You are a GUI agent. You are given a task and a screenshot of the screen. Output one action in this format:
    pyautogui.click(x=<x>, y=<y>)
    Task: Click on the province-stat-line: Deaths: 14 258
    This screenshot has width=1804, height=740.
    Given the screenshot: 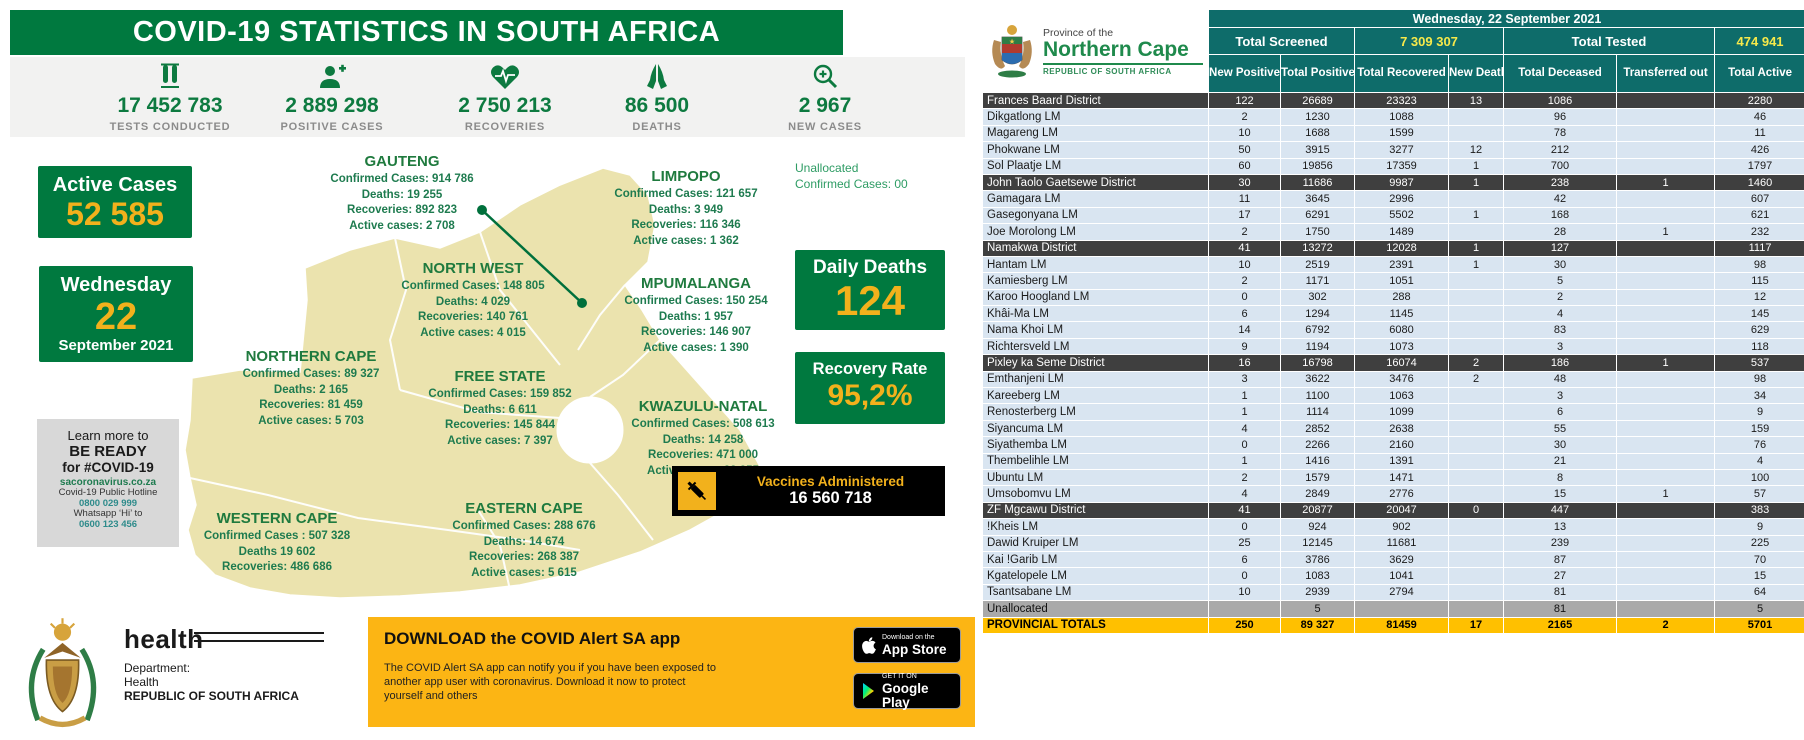 What is the action you would take?
    pyautogui.click(x=703, y=439)
    